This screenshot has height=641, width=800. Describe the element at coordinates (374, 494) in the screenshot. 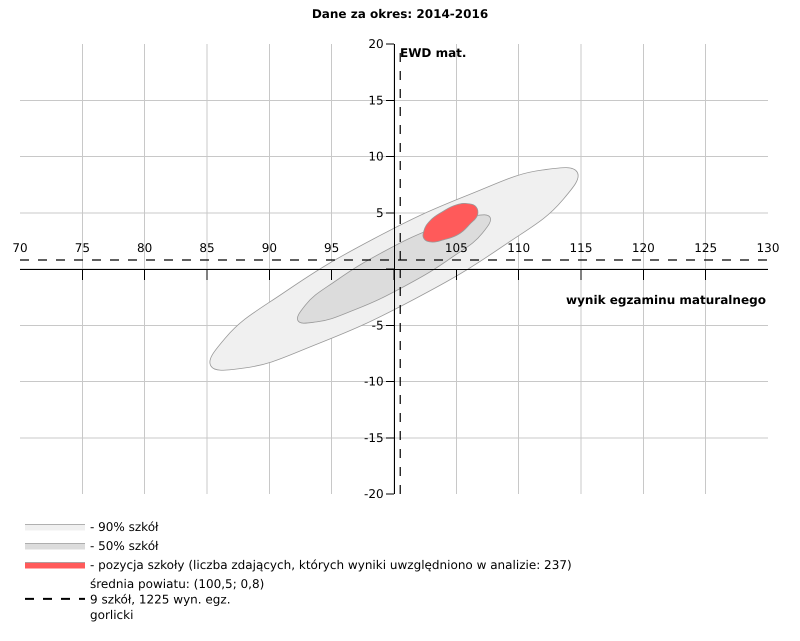

I see `y-tick-label: -20` at that location.